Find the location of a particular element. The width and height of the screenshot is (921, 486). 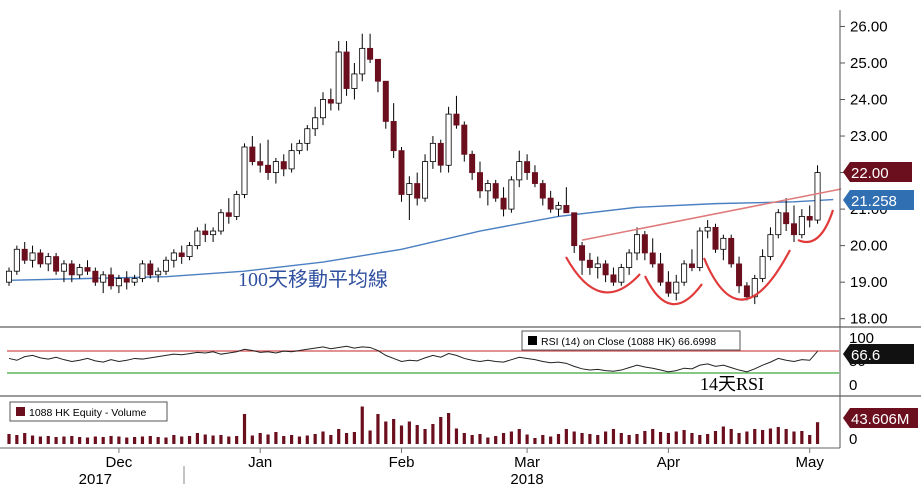

rsi-legend-text: RSI (14) on Close (1088 HK) 66.6998 is located at coordinates (628, 342).